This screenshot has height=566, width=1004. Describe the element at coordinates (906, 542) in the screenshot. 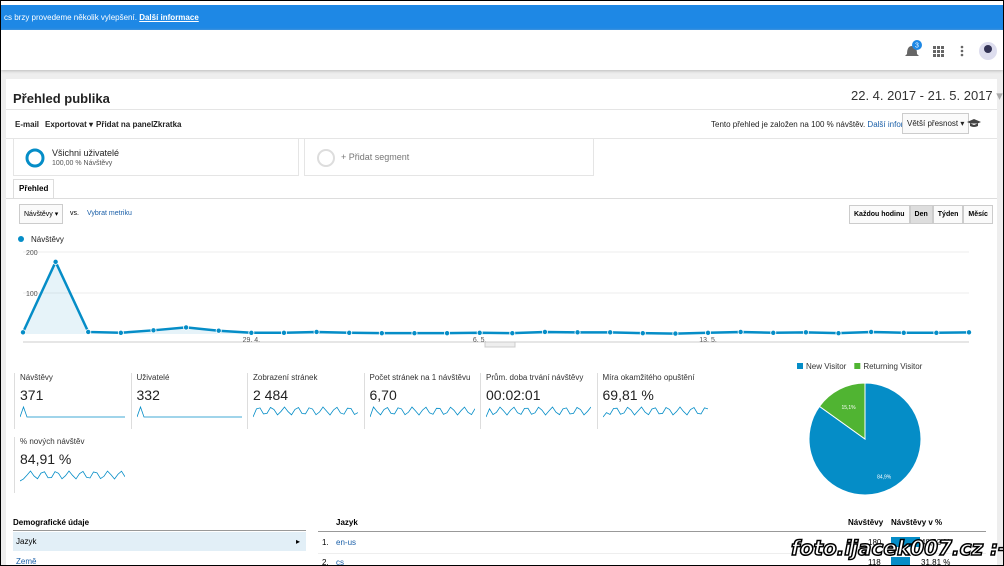

I see `row-bar` at that location.